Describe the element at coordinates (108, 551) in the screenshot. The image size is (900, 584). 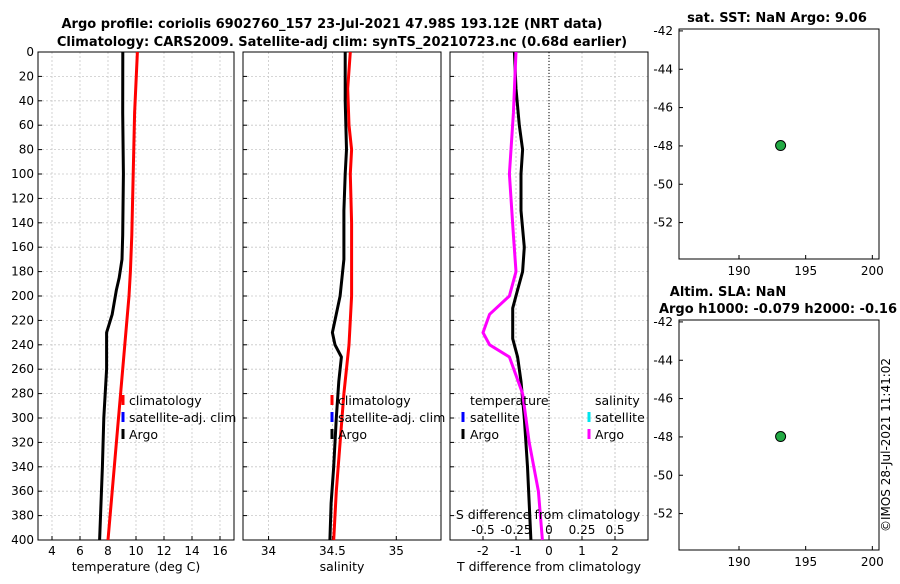
I see `x-tick-label: 8` at that location.